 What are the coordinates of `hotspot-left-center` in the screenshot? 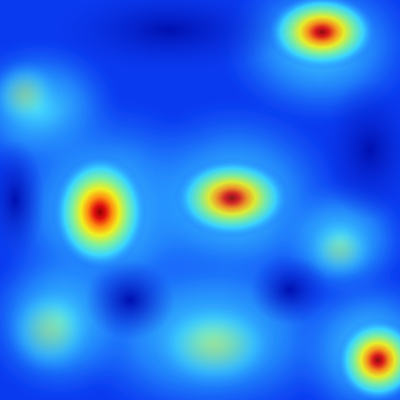 It's located at (100, 212).